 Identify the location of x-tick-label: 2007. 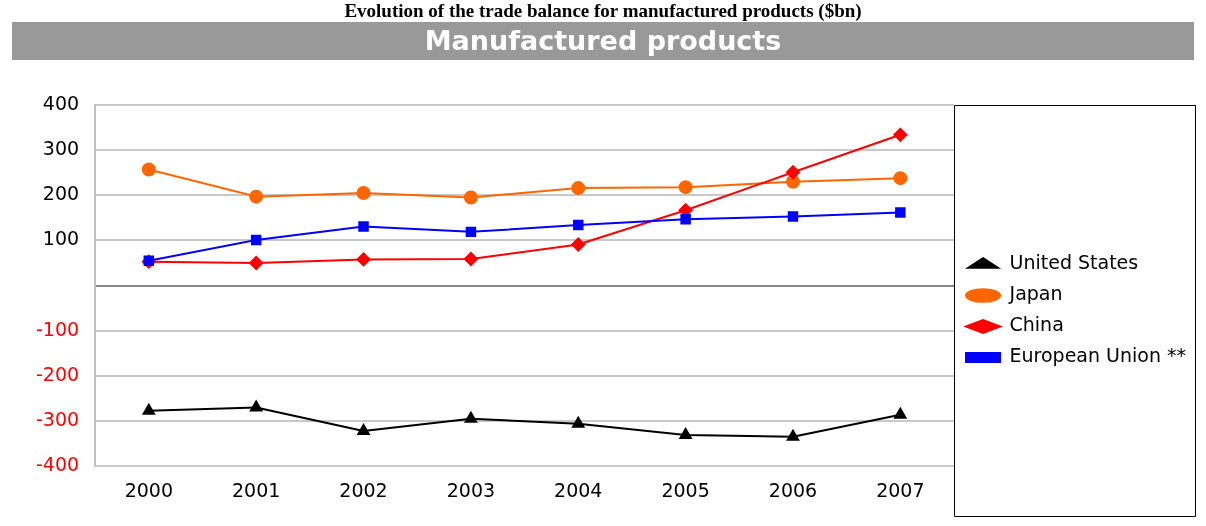
(900, 489).